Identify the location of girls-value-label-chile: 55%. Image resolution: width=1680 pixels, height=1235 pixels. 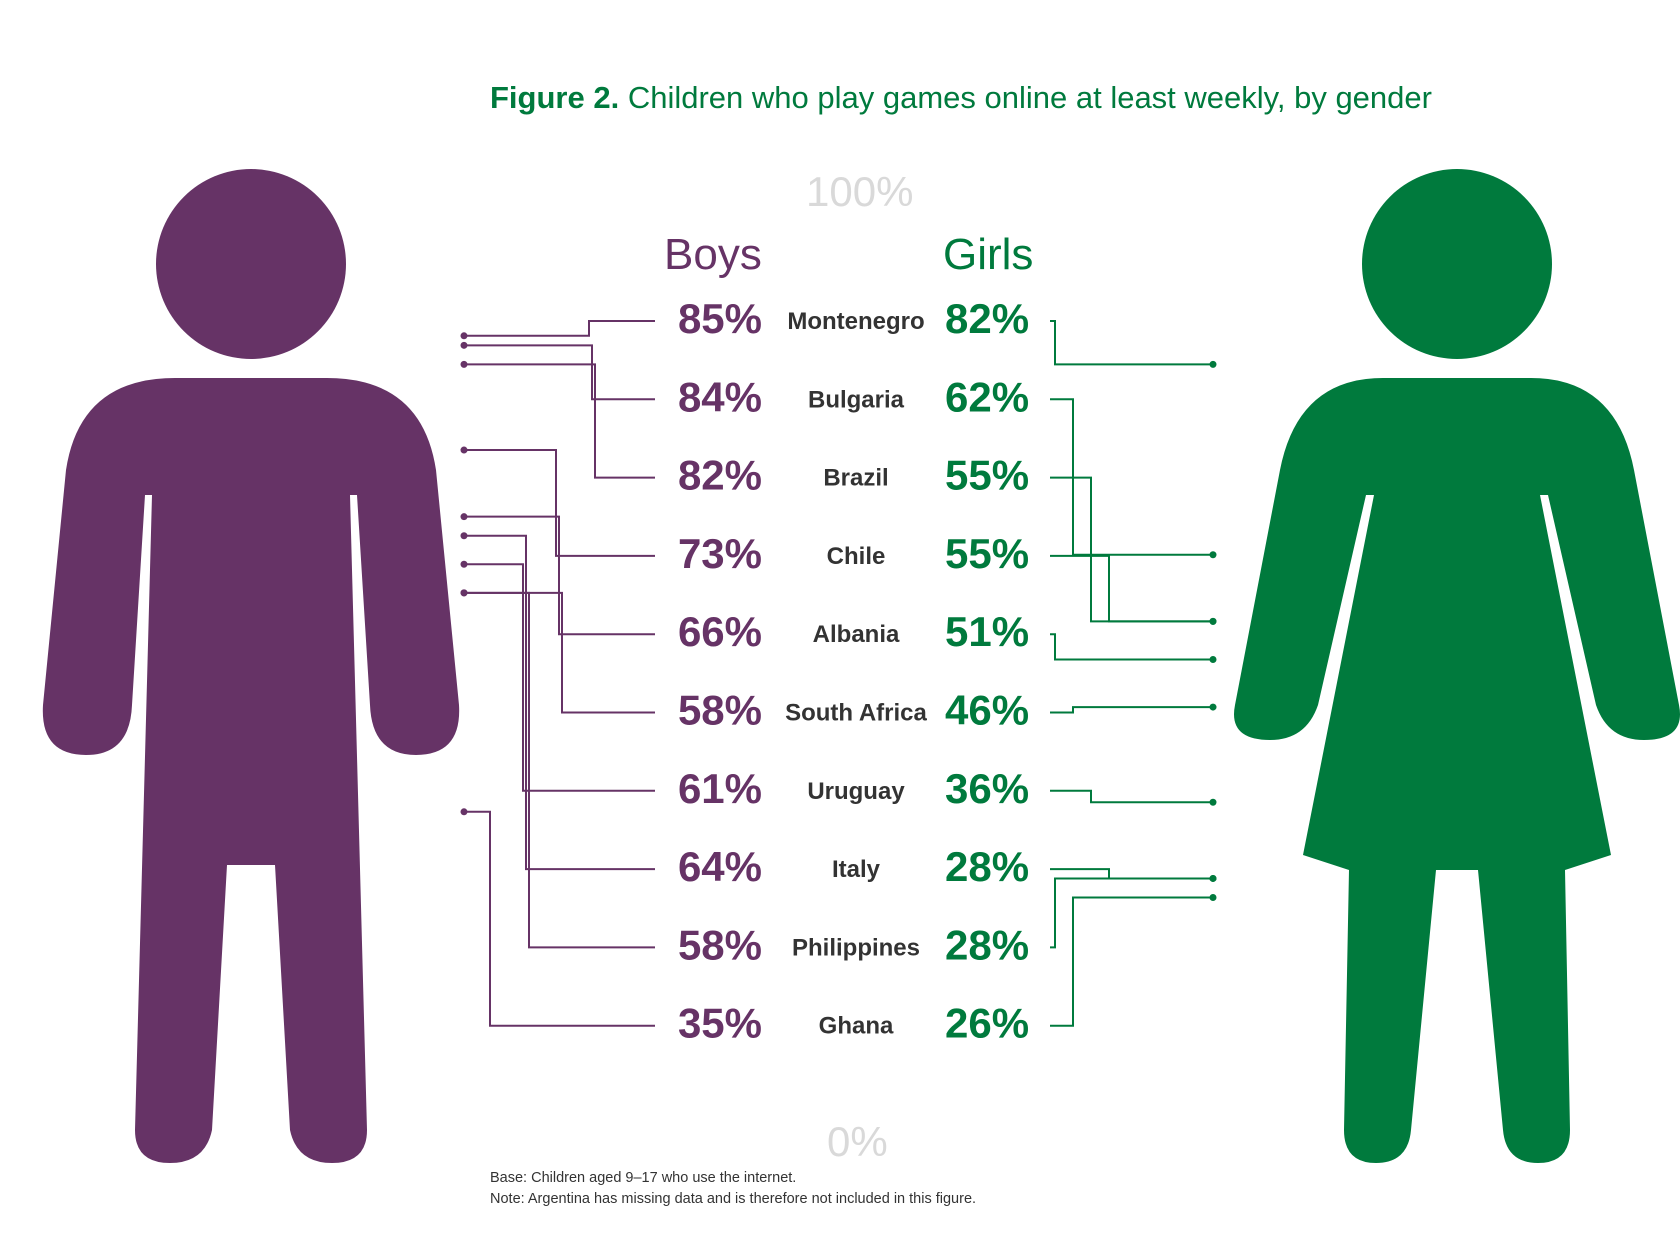
(987, 553).